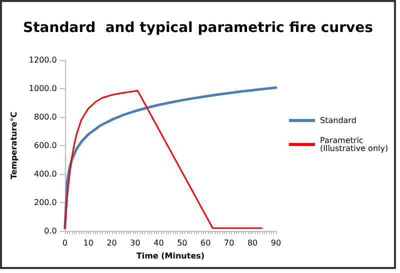 This screenshot has width=400, height=273. I want to click on x-tick-label: 30, so click(135, 243).